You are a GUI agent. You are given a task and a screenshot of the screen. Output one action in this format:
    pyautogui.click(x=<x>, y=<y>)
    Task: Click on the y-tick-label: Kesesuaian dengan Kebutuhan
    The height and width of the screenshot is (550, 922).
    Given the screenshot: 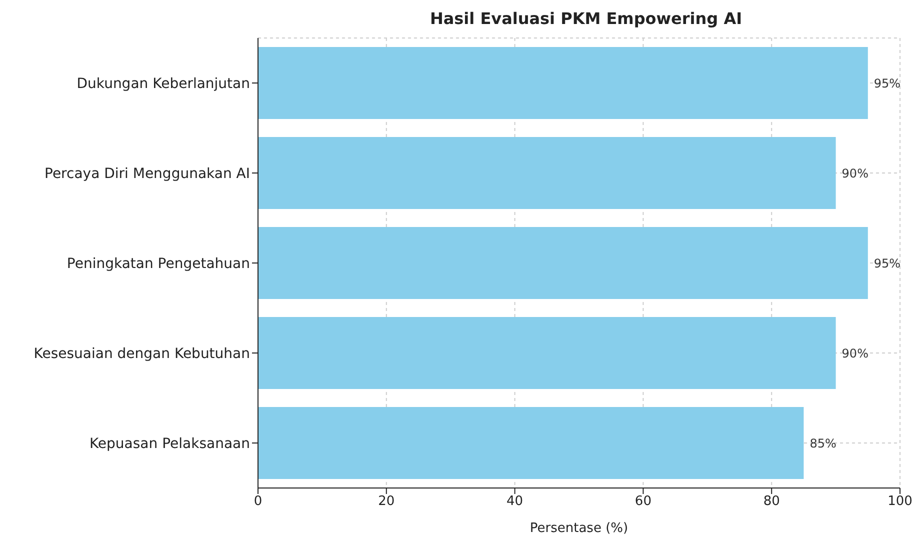 What is the action you would take?
    pyautogui.click(x=142, y=354)
    